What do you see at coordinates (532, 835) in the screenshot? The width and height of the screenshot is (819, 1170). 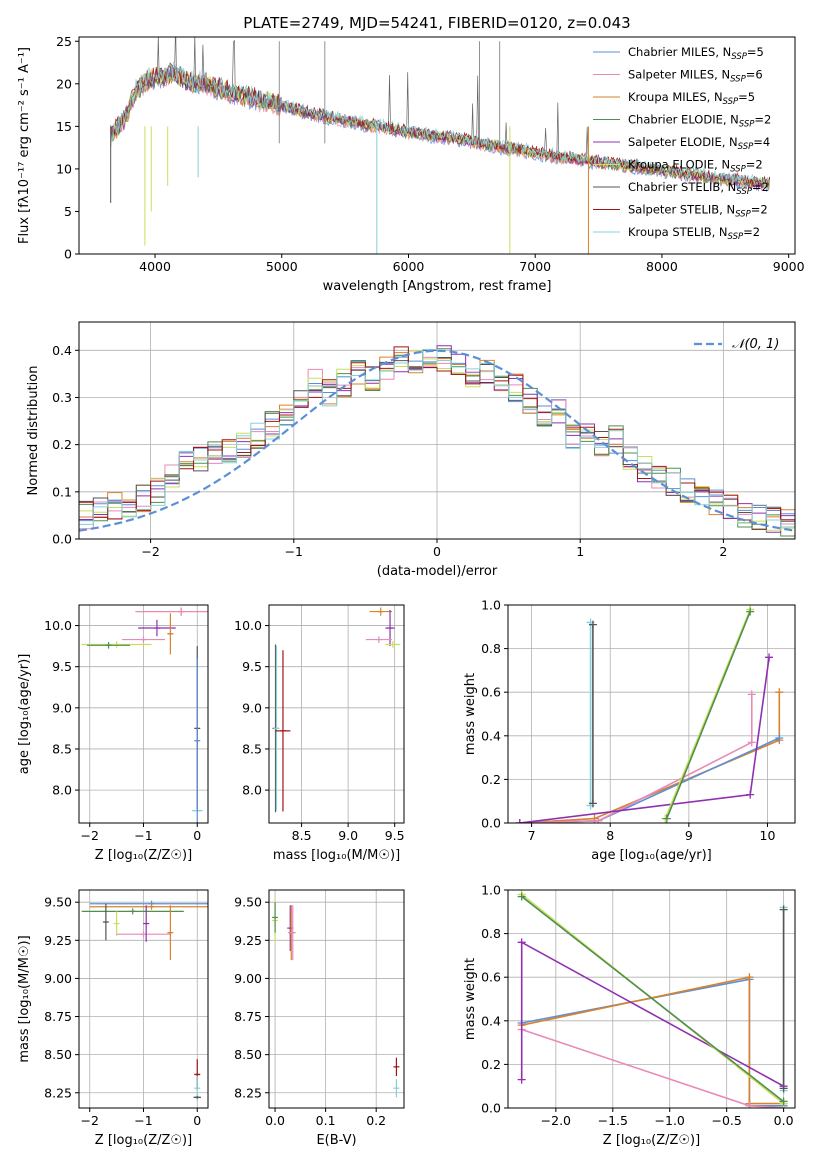 I see `x-tick-label: 7` at bounding box center [532, 835].